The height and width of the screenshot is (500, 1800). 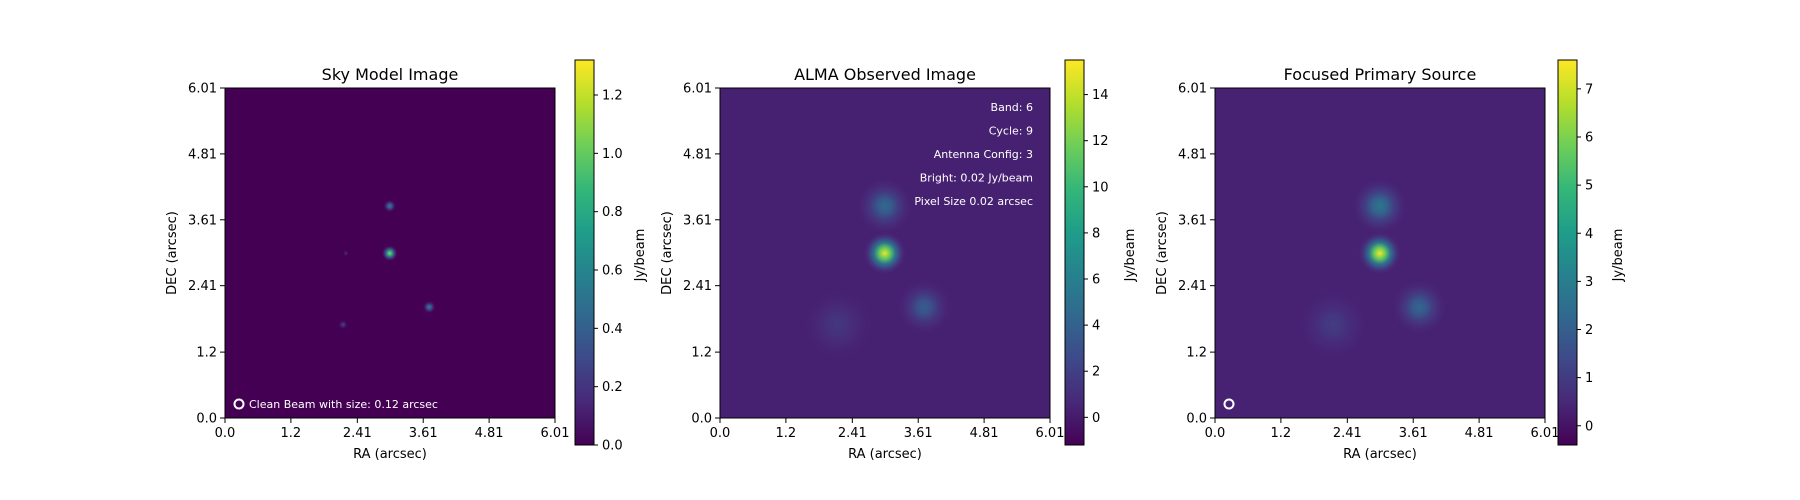 I want to click on colorbar: 0 1 2 3 4 5 6 7, so click(x=1575, y=252).